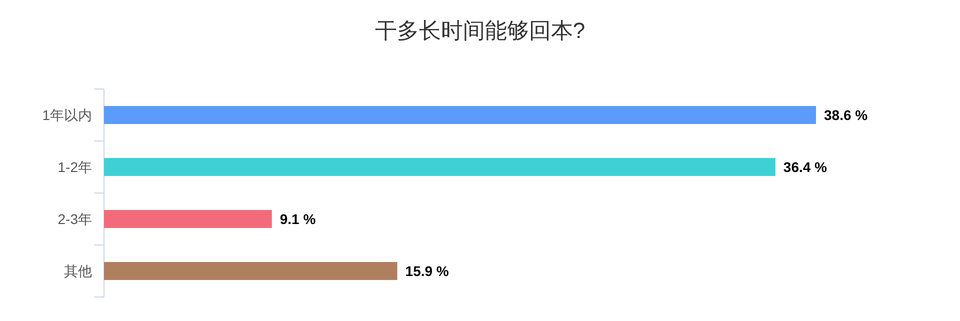 The image size is (960, 321). What do you see at coordinates (298, 219) in the screenshot?
I see `data-label: 9.1 %` at bounding box center [298, 219].